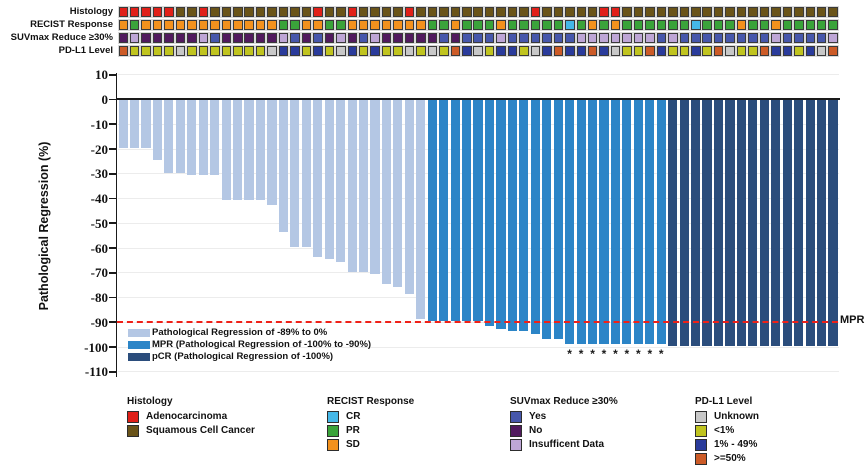 The width and height of the screenshot is (865, 472). I want to click on legend-title: Histology, so click(150, 401).